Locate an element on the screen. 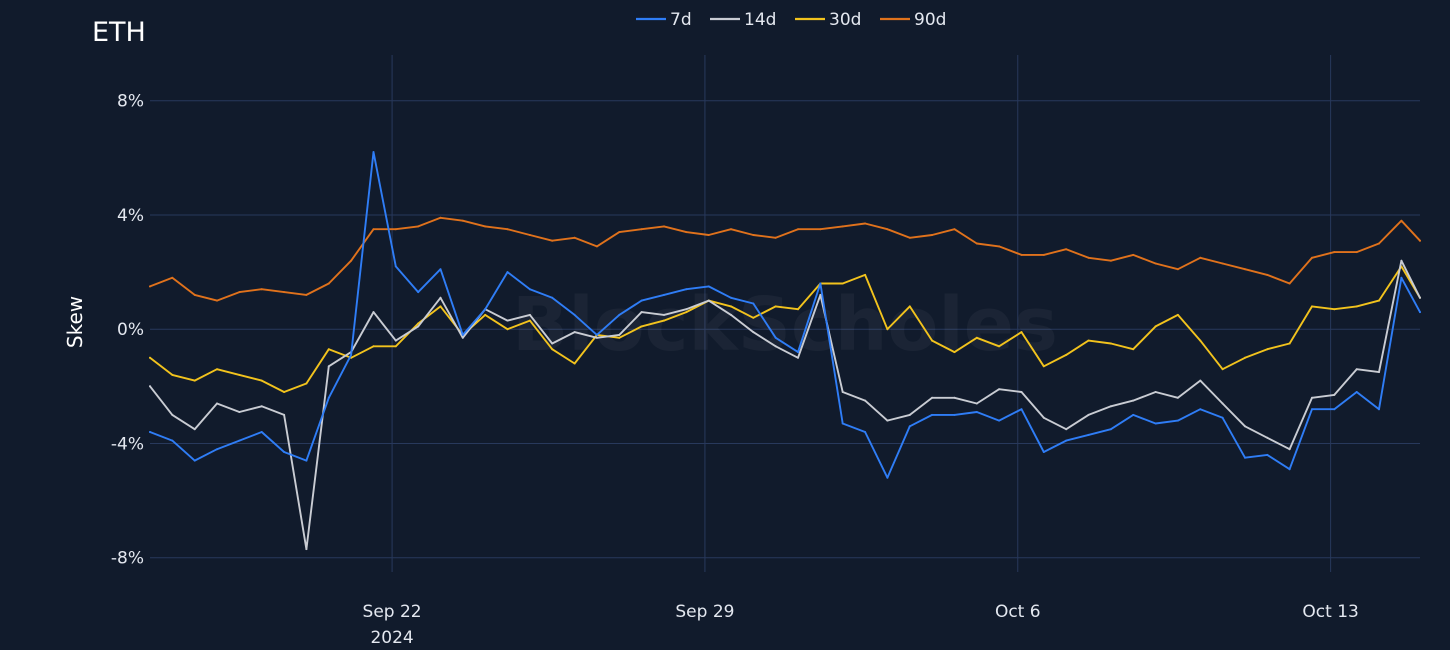 The width and height of the screenshot is (1450, 650). legend-item-30d: 30d is located at coordinates (828, 20).